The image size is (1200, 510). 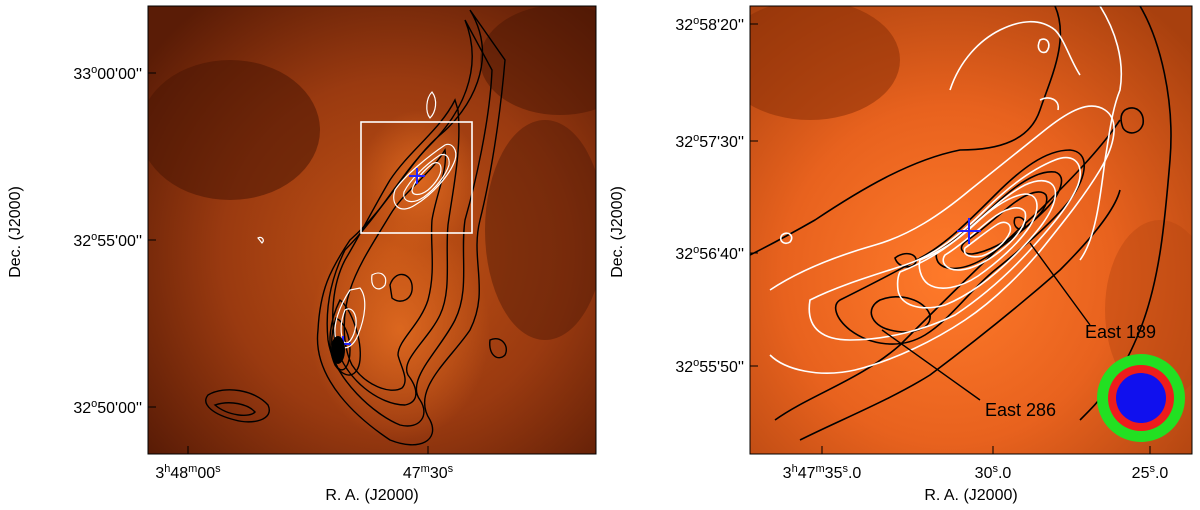 I want to click on left-y-axis-title: Dec. (J2000), so click(x=15, y=232).